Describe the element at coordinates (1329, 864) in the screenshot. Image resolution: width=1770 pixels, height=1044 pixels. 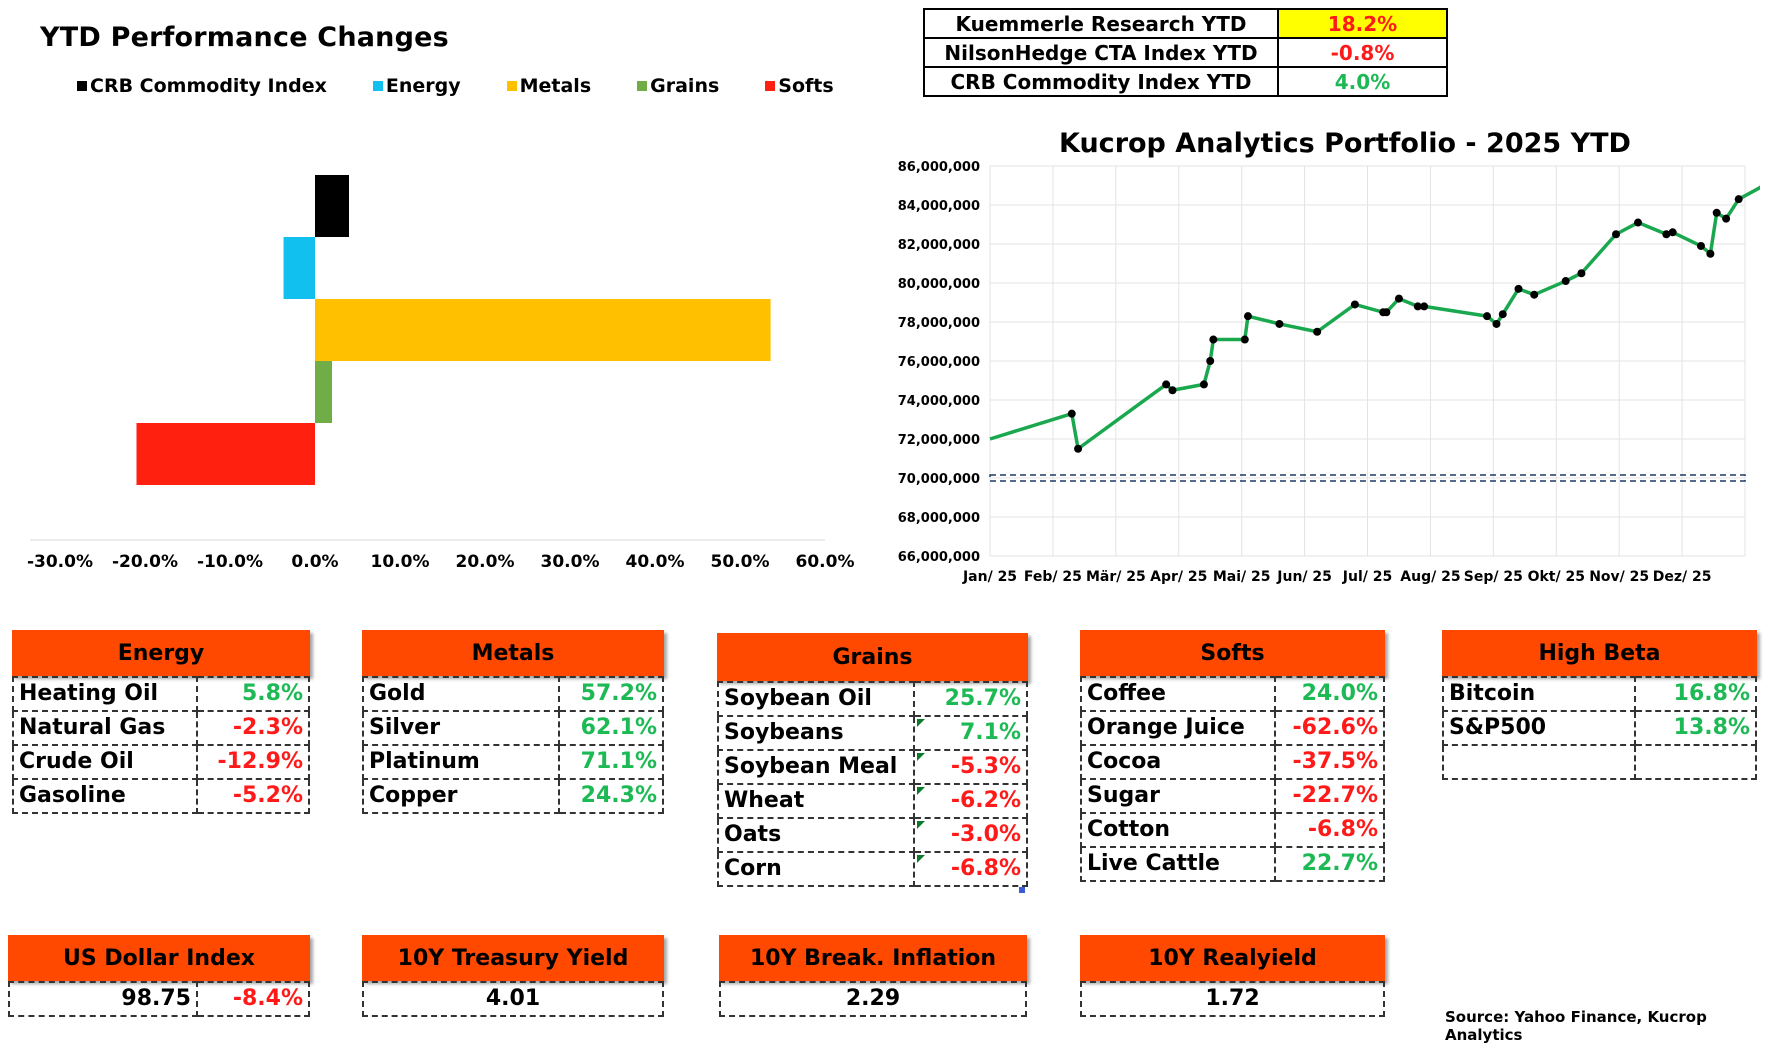
I see `asset-change: 22.7%` at that location.